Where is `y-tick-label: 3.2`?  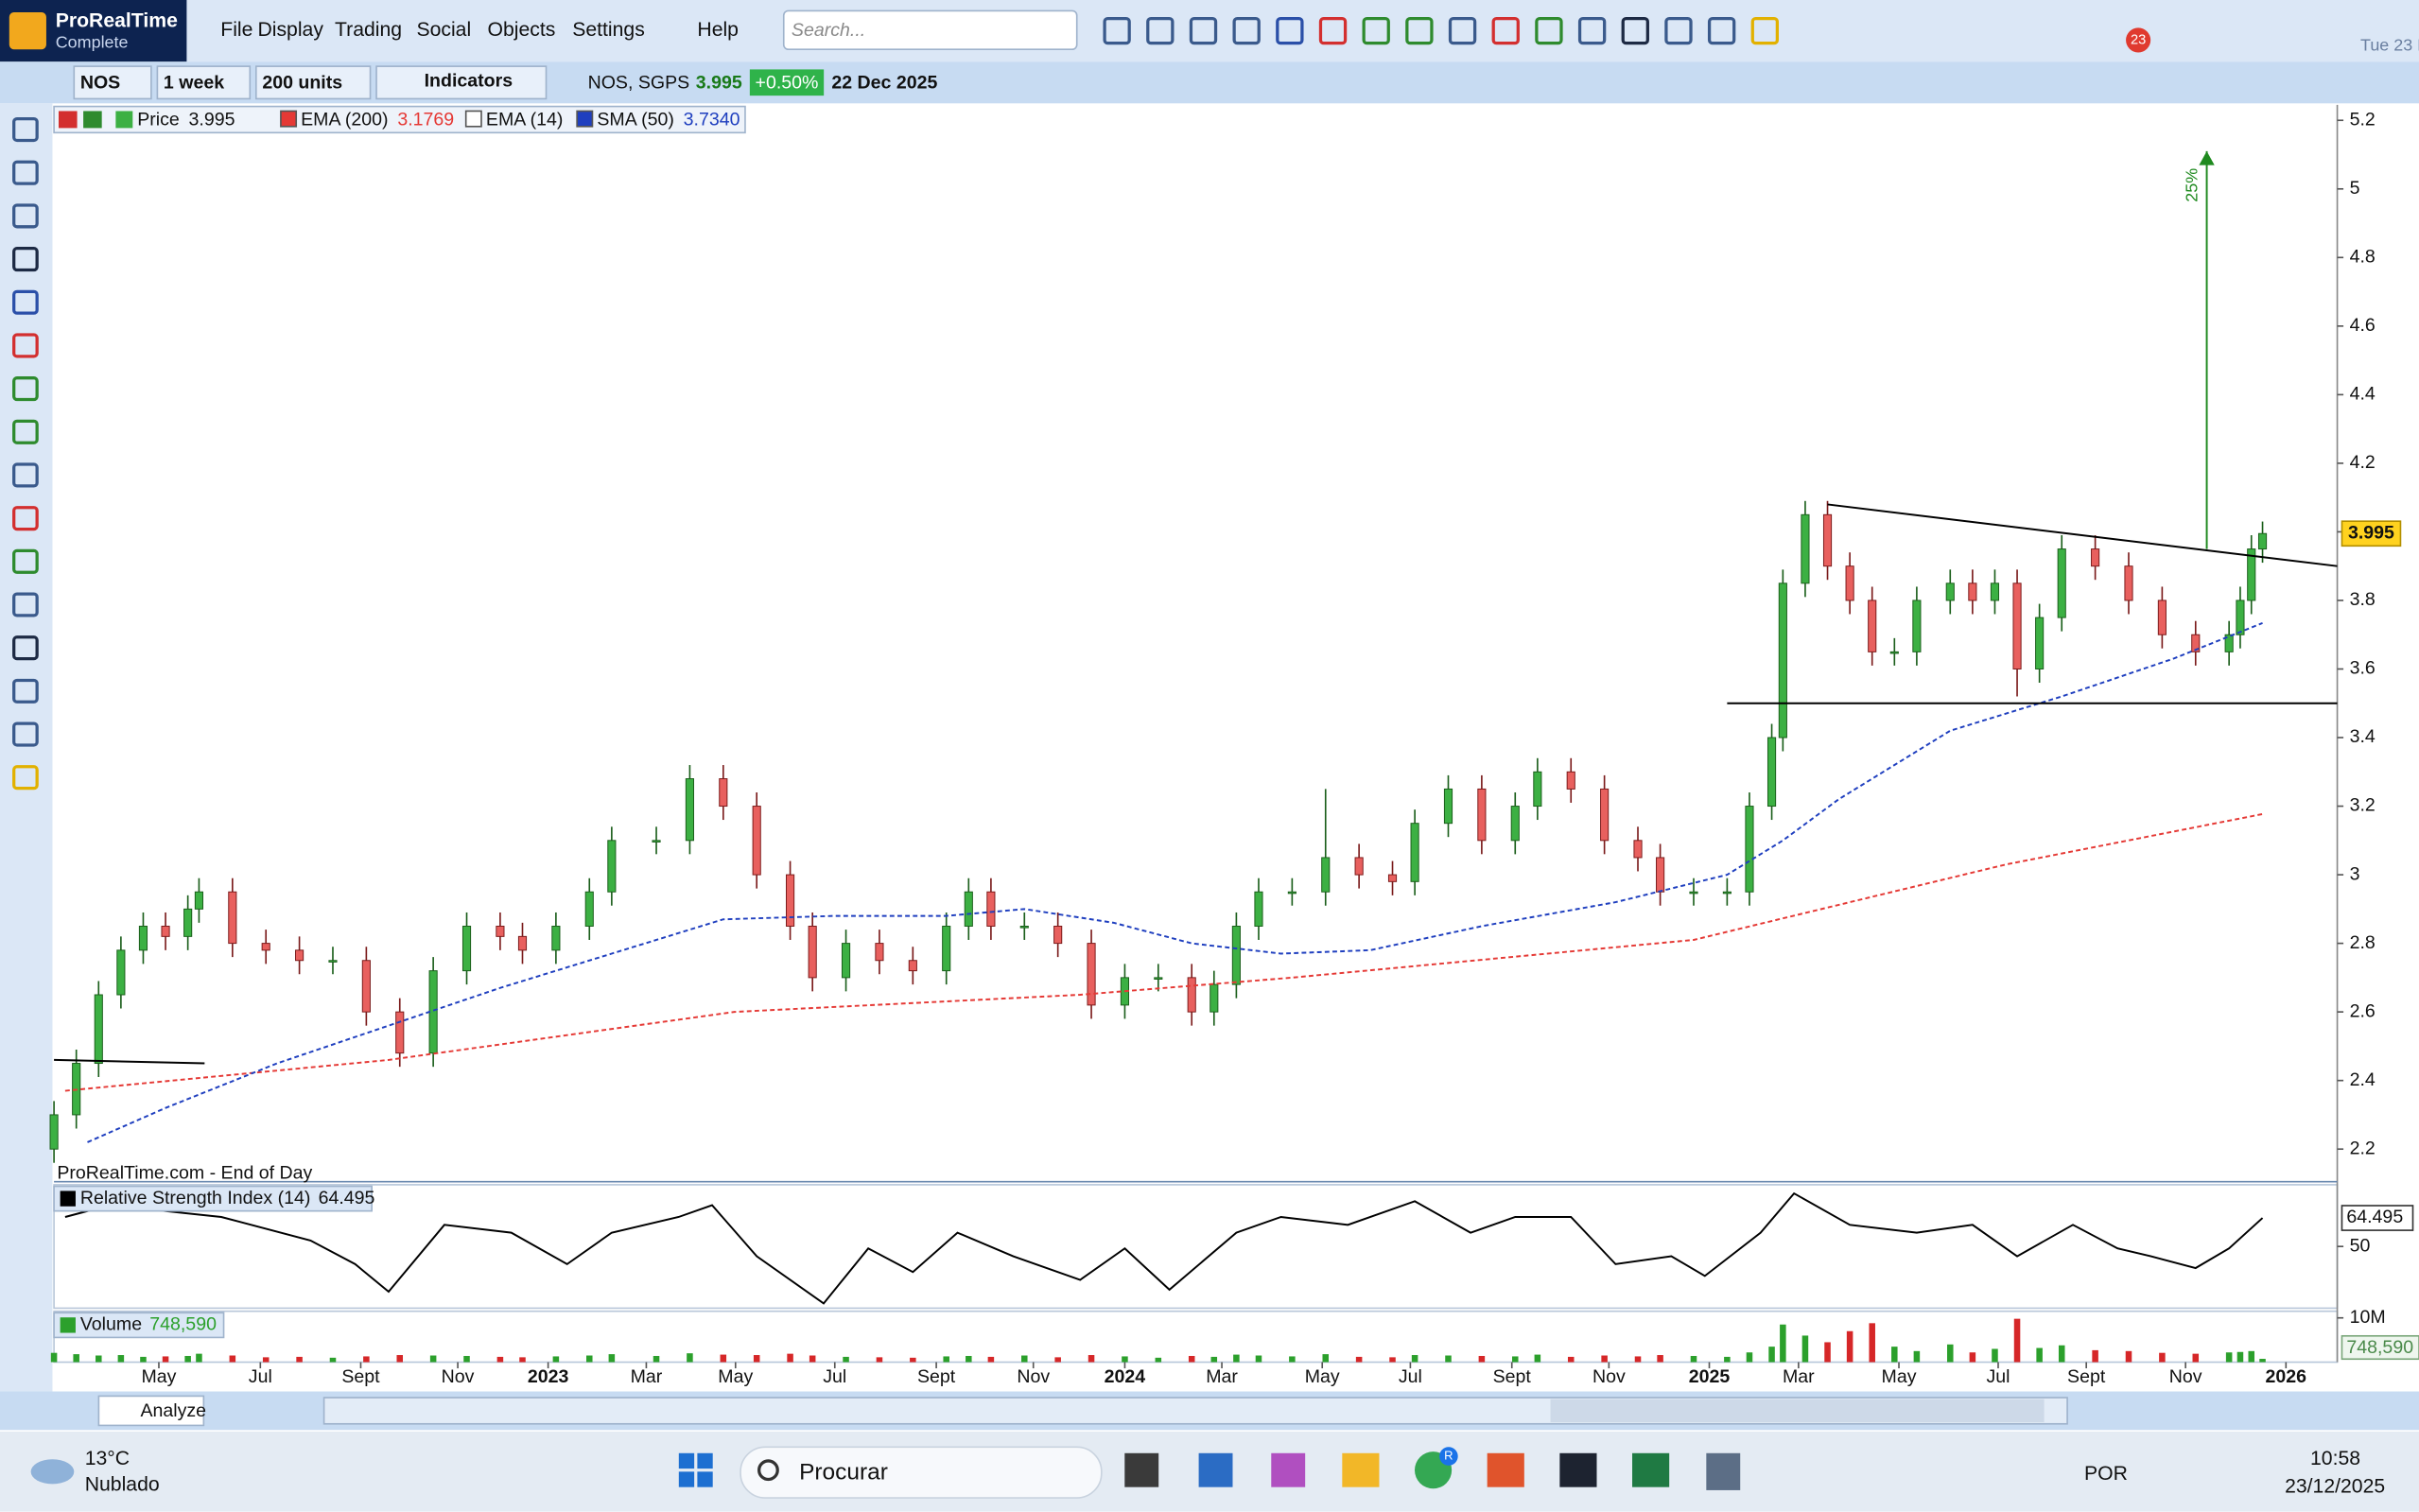 y-tick-label: 3.2 is located at coordinates (2362, 806).